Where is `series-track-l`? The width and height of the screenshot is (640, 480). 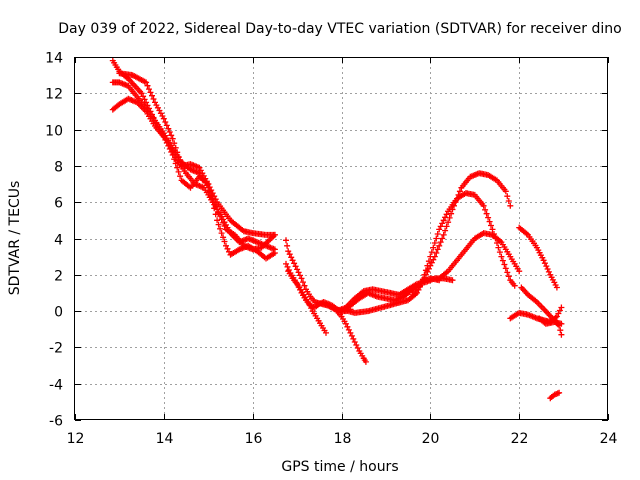 series-track-l is located at coordinates (463, 244).